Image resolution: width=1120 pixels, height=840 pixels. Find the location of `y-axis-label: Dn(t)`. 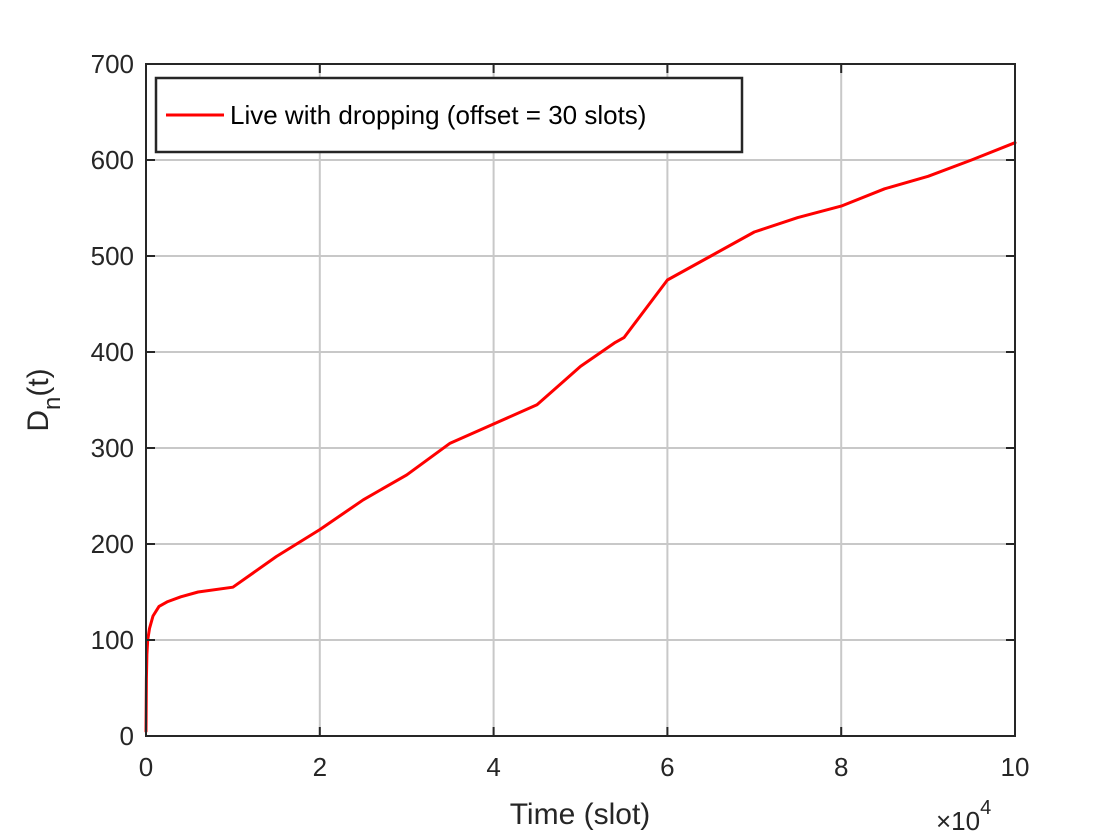

y-axis-label: Dn(t) is located at coordinates (44, 399).